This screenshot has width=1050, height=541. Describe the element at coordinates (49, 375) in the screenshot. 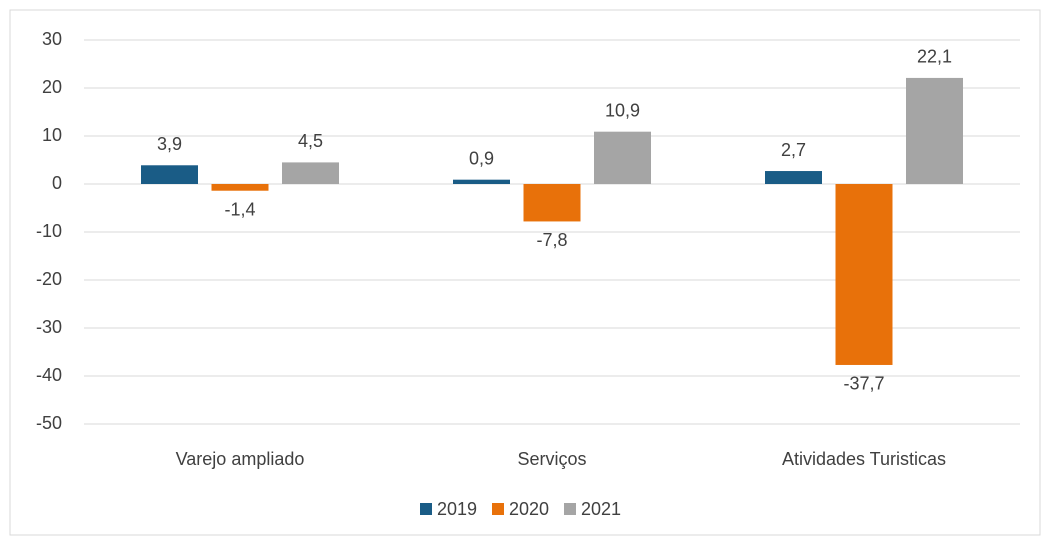

I see `y-tick-label: -40` at that location.